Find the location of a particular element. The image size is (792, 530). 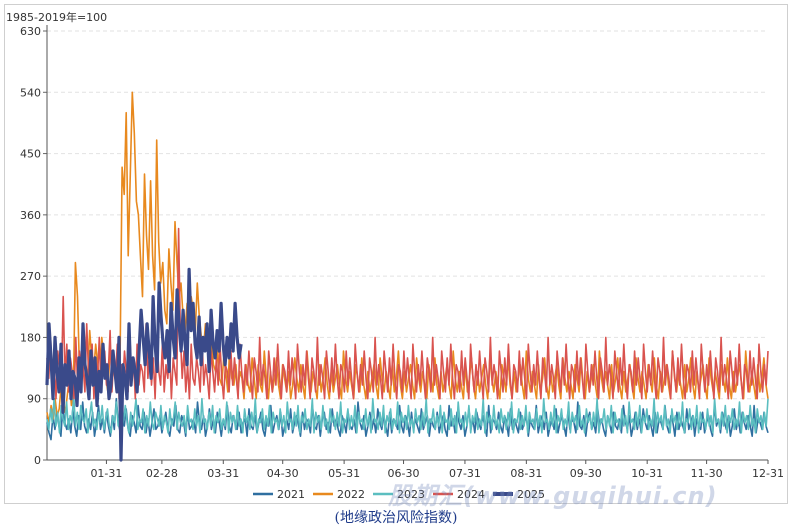

x-tick-label: 02-28 is located at coordinates (162, 473).